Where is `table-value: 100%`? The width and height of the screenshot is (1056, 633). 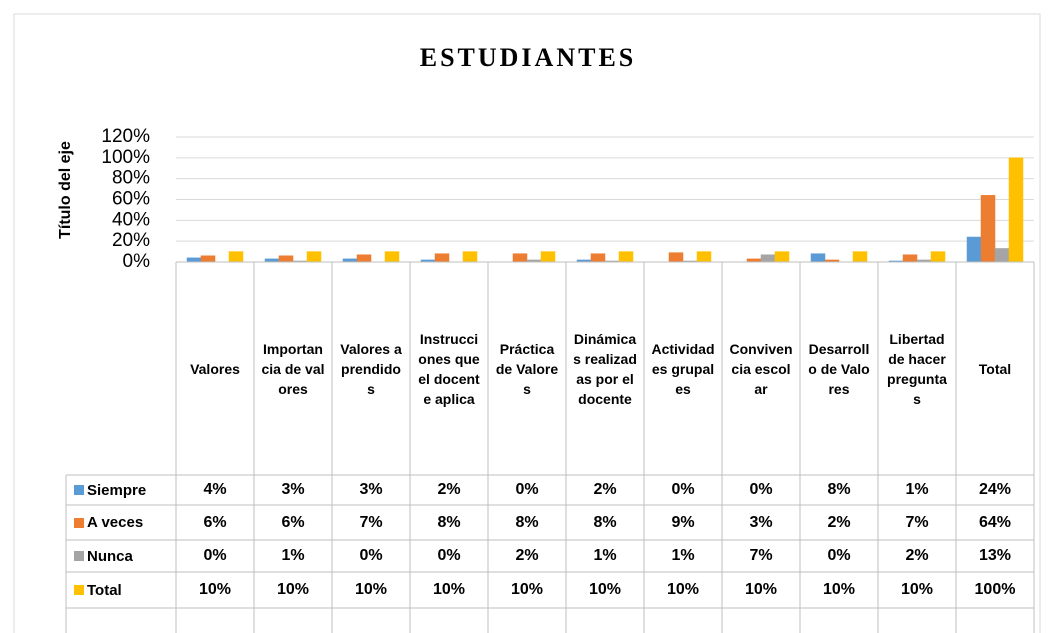
table-value: 100% is located at coordinates (995, 589).